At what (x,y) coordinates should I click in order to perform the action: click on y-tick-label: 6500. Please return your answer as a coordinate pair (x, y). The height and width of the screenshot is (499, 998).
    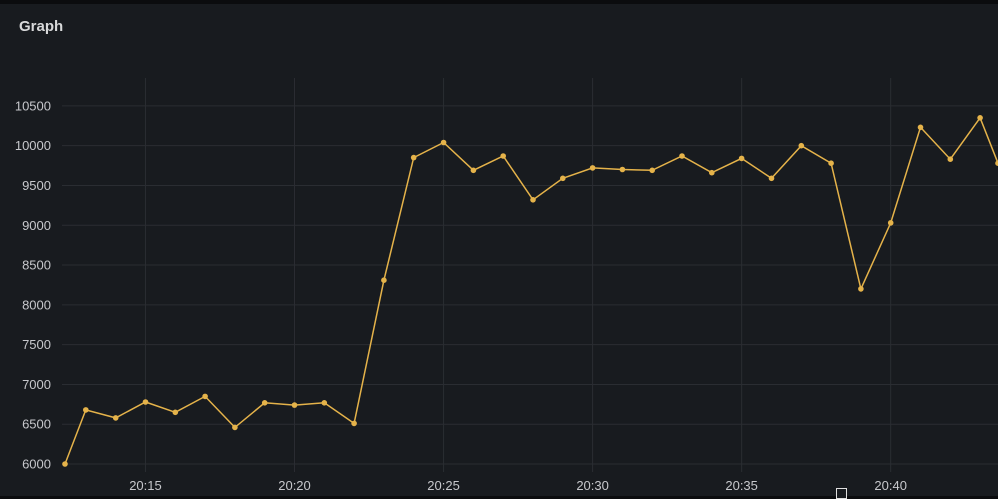
    Looking at the image, I should click on (36, 424).